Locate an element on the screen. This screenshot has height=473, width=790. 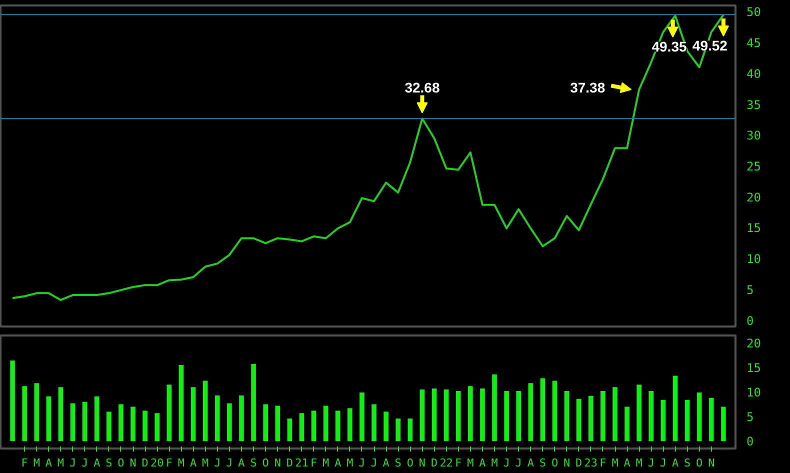
y-tick-label: 35 is located at coordinates (753, 105).